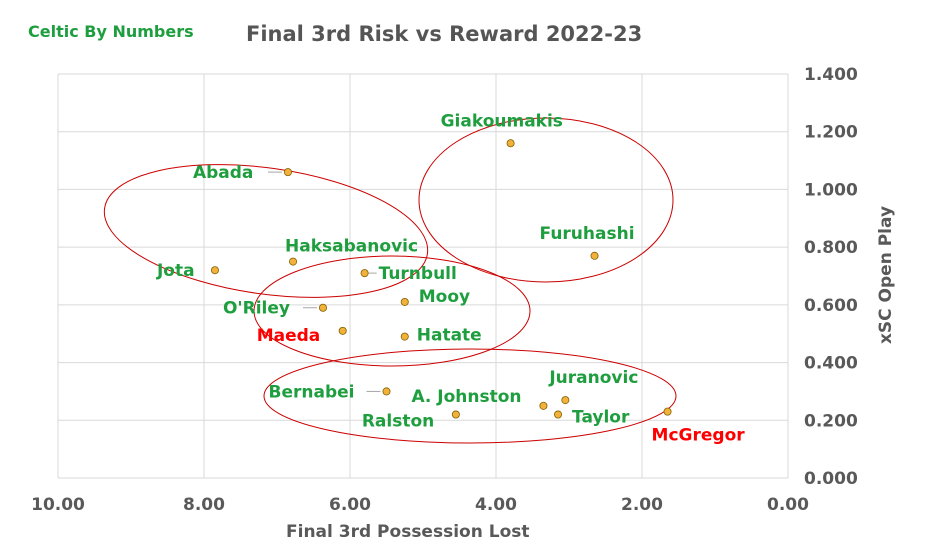 This screenshot has height=557, width=927. What do you see at coordinates (788, 505) in the screenshot?
I see `x-tick-label: 0.00` at bounding box center [788, 505].